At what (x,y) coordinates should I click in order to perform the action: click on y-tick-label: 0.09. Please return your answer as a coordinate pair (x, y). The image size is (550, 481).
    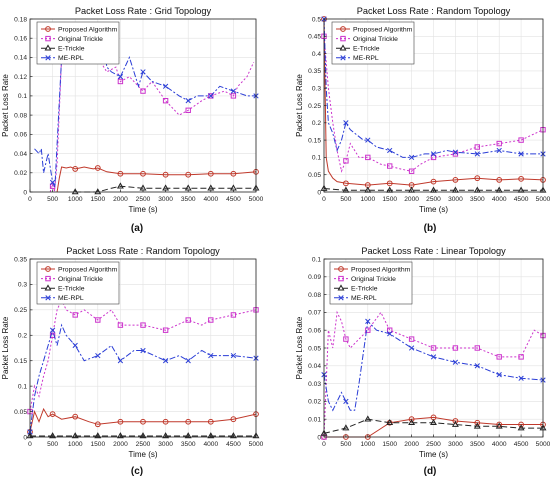
    Looking at the image, I should click on (314, 277).